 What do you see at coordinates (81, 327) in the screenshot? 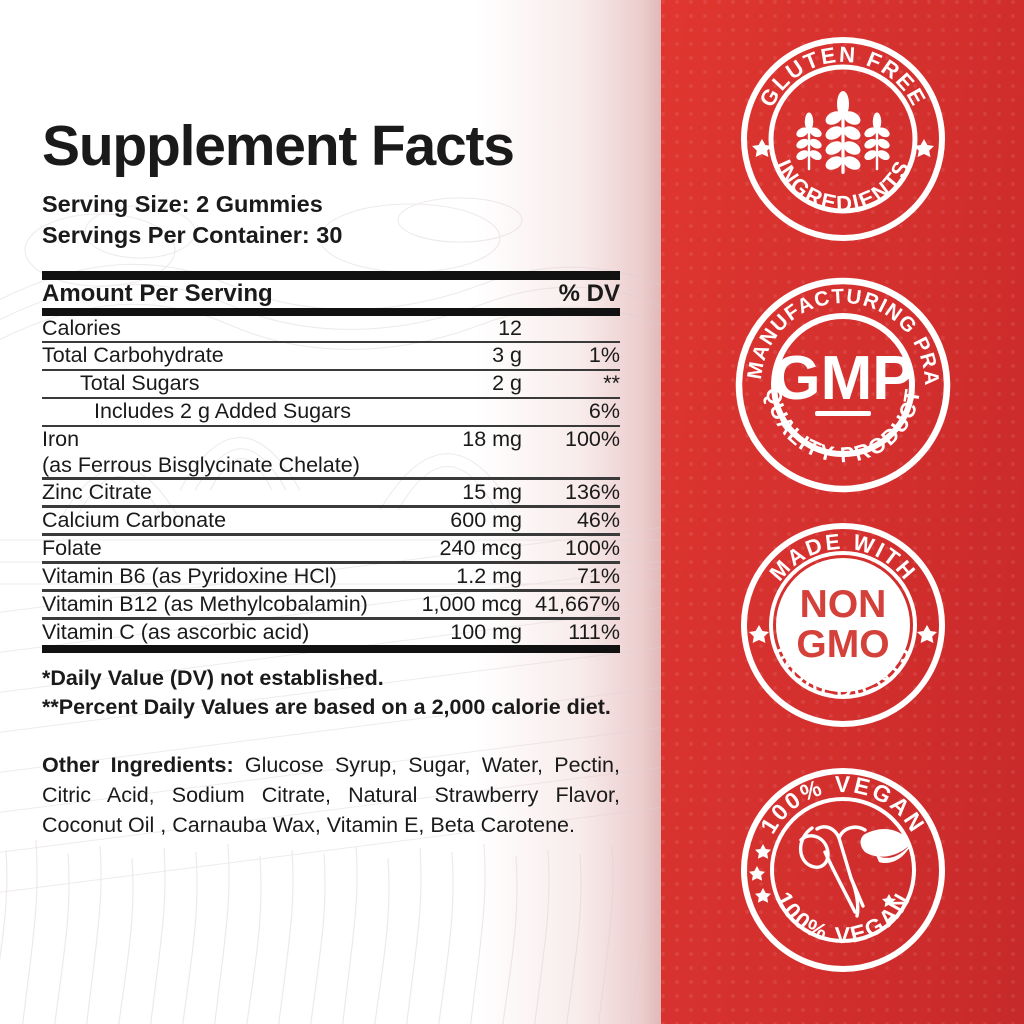
I see `row-name-main: Calories` at bounding box center [81, 327].